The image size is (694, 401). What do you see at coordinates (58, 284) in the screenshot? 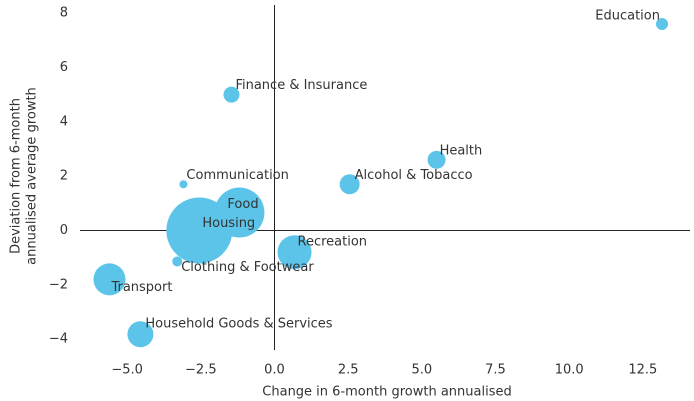
I see `y-tick-label: −2` at bounding box center [58, 284].